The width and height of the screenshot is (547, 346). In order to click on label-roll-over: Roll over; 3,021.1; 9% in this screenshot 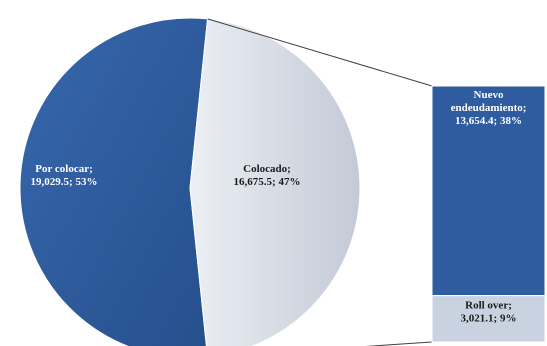, I will do `click(489, 312)`.